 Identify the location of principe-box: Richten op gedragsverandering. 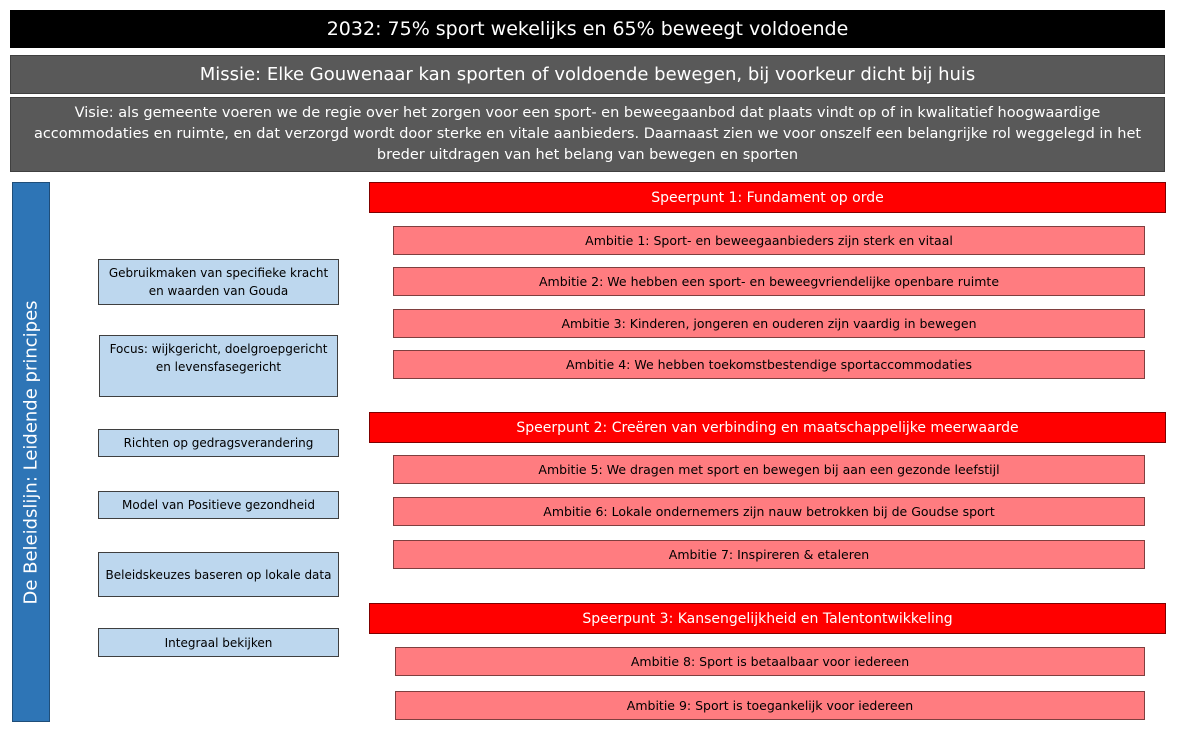
(218, 443).